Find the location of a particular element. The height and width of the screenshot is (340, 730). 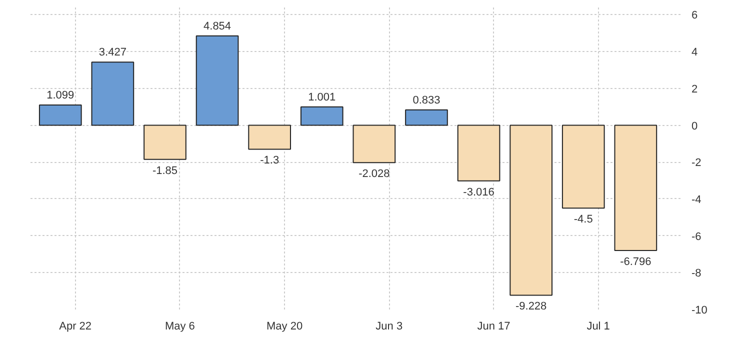

y-tick-label: 4 is located at coordinates (695, 52).